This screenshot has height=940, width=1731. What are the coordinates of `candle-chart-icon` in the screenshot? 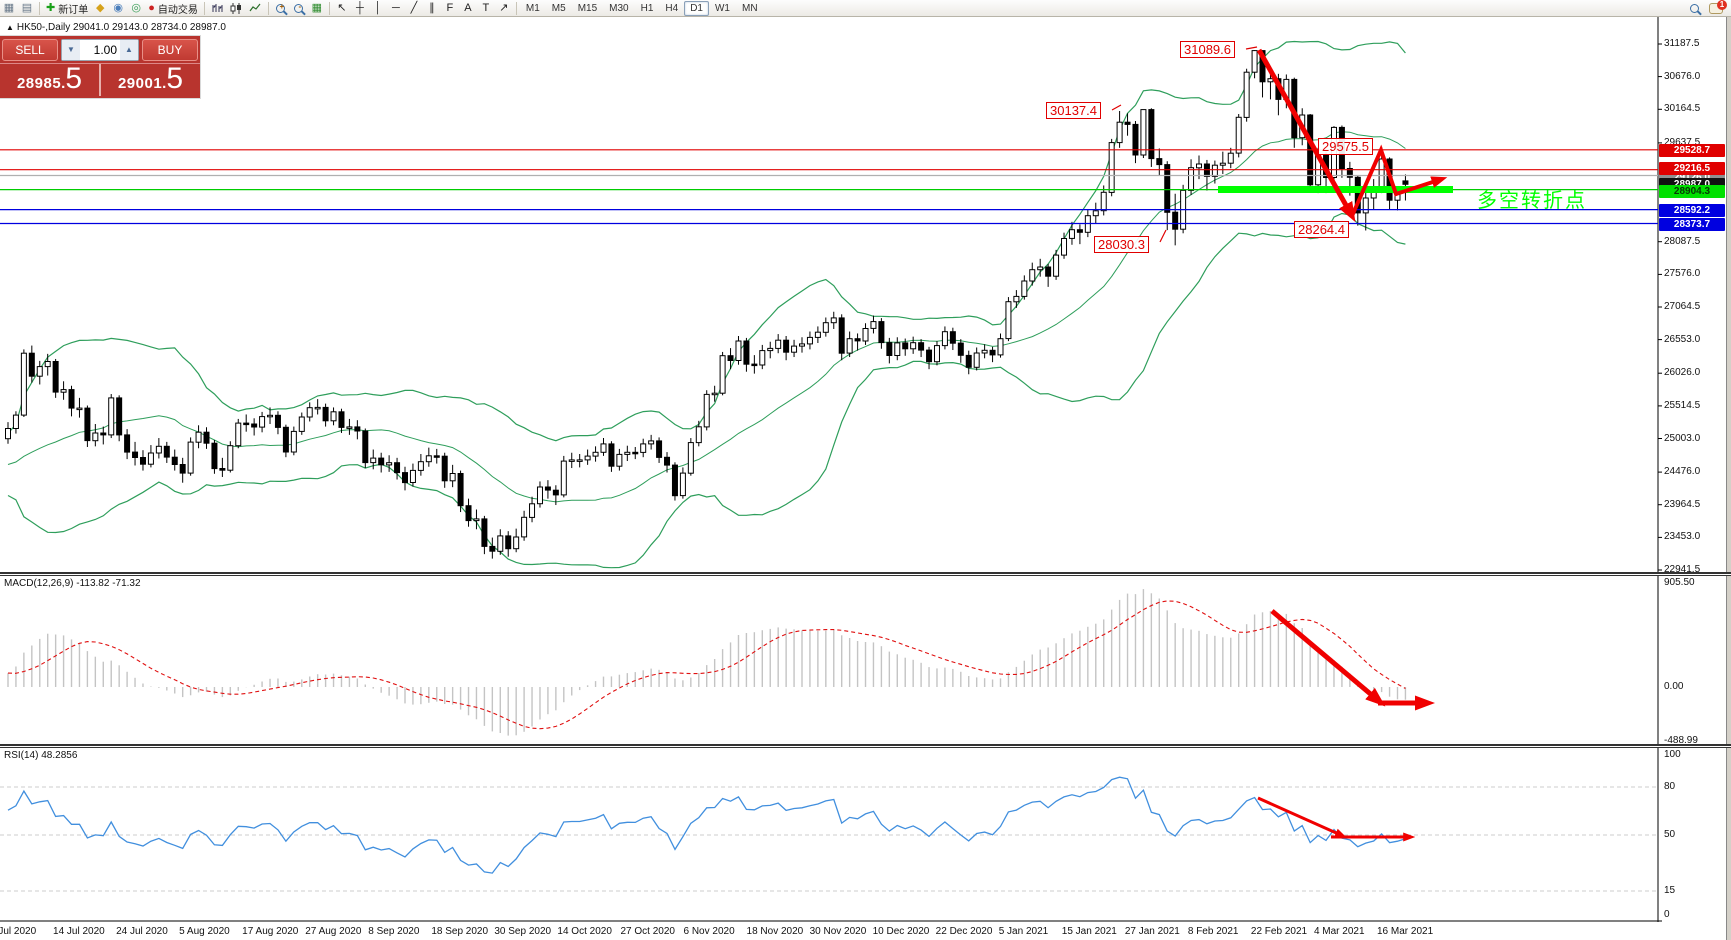 It's located at (236, 8).